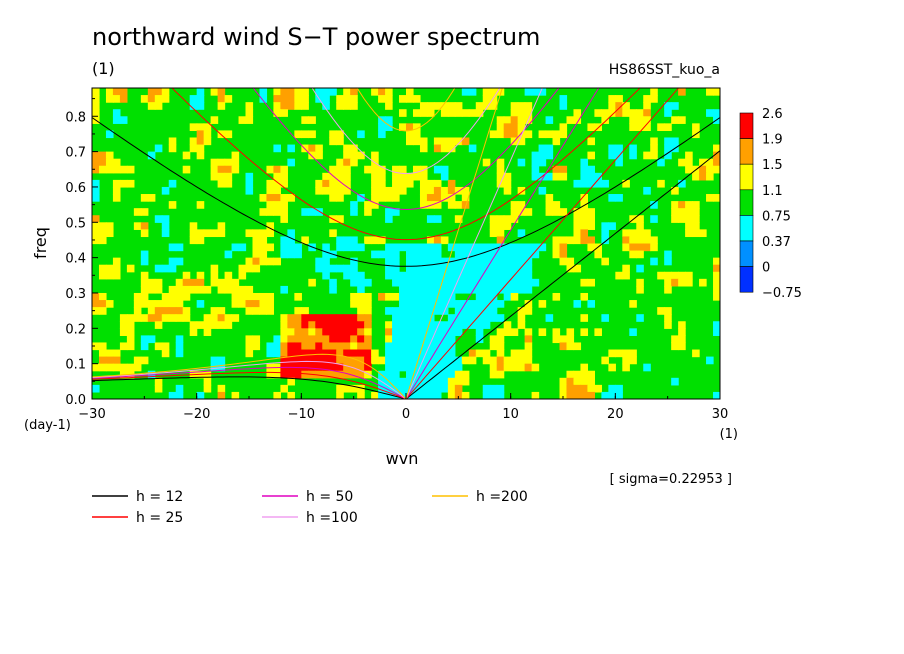 This screenshot has width=904, height=654. What do you see at coordinates (91, 414) in the screenshot?
I see `x-tick-label: −30` at bounding box center [91, 414].